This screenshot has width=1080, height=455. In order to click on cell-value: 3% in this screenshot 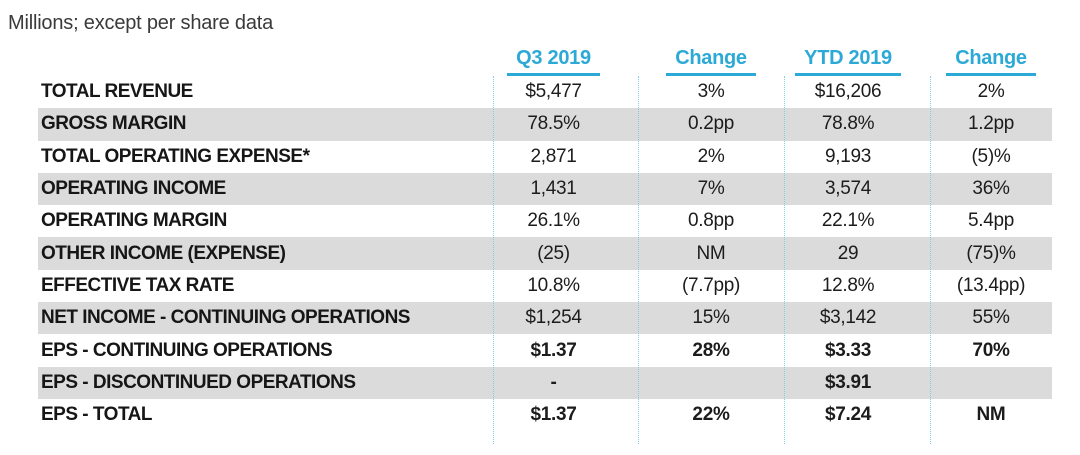, I will do `click(711, 92)`.